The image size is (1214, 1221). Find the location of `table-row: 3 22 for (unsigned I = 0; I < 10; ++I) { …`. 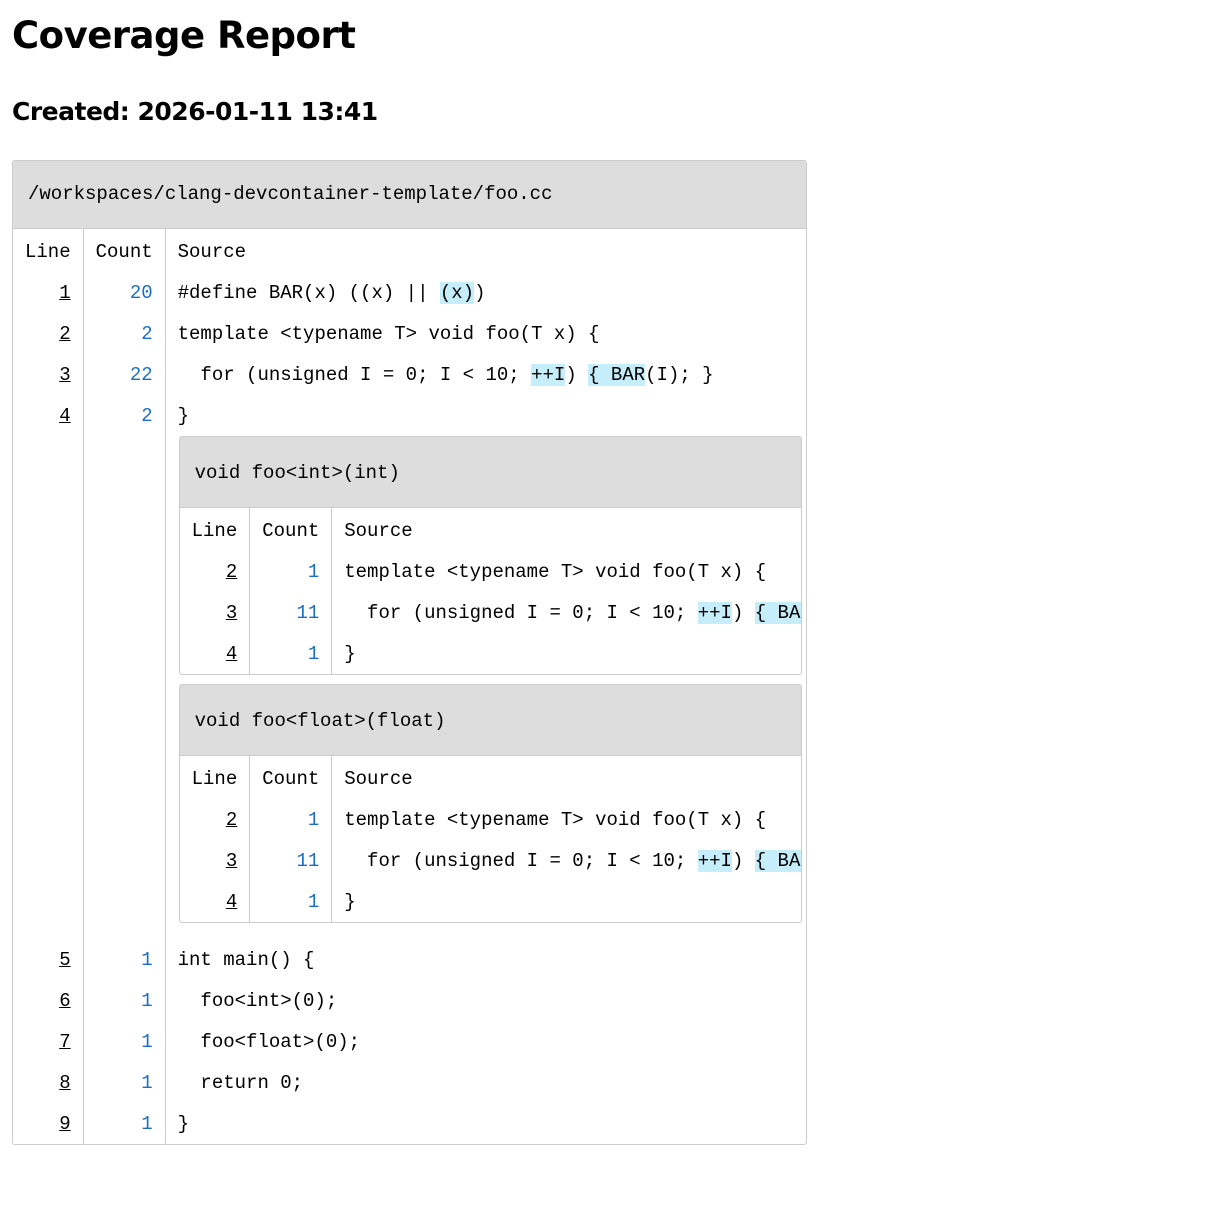

table-row: 3 22 for (unsigned I = 0; I < 10; ++I) { … is located at coordinates (409, 374).